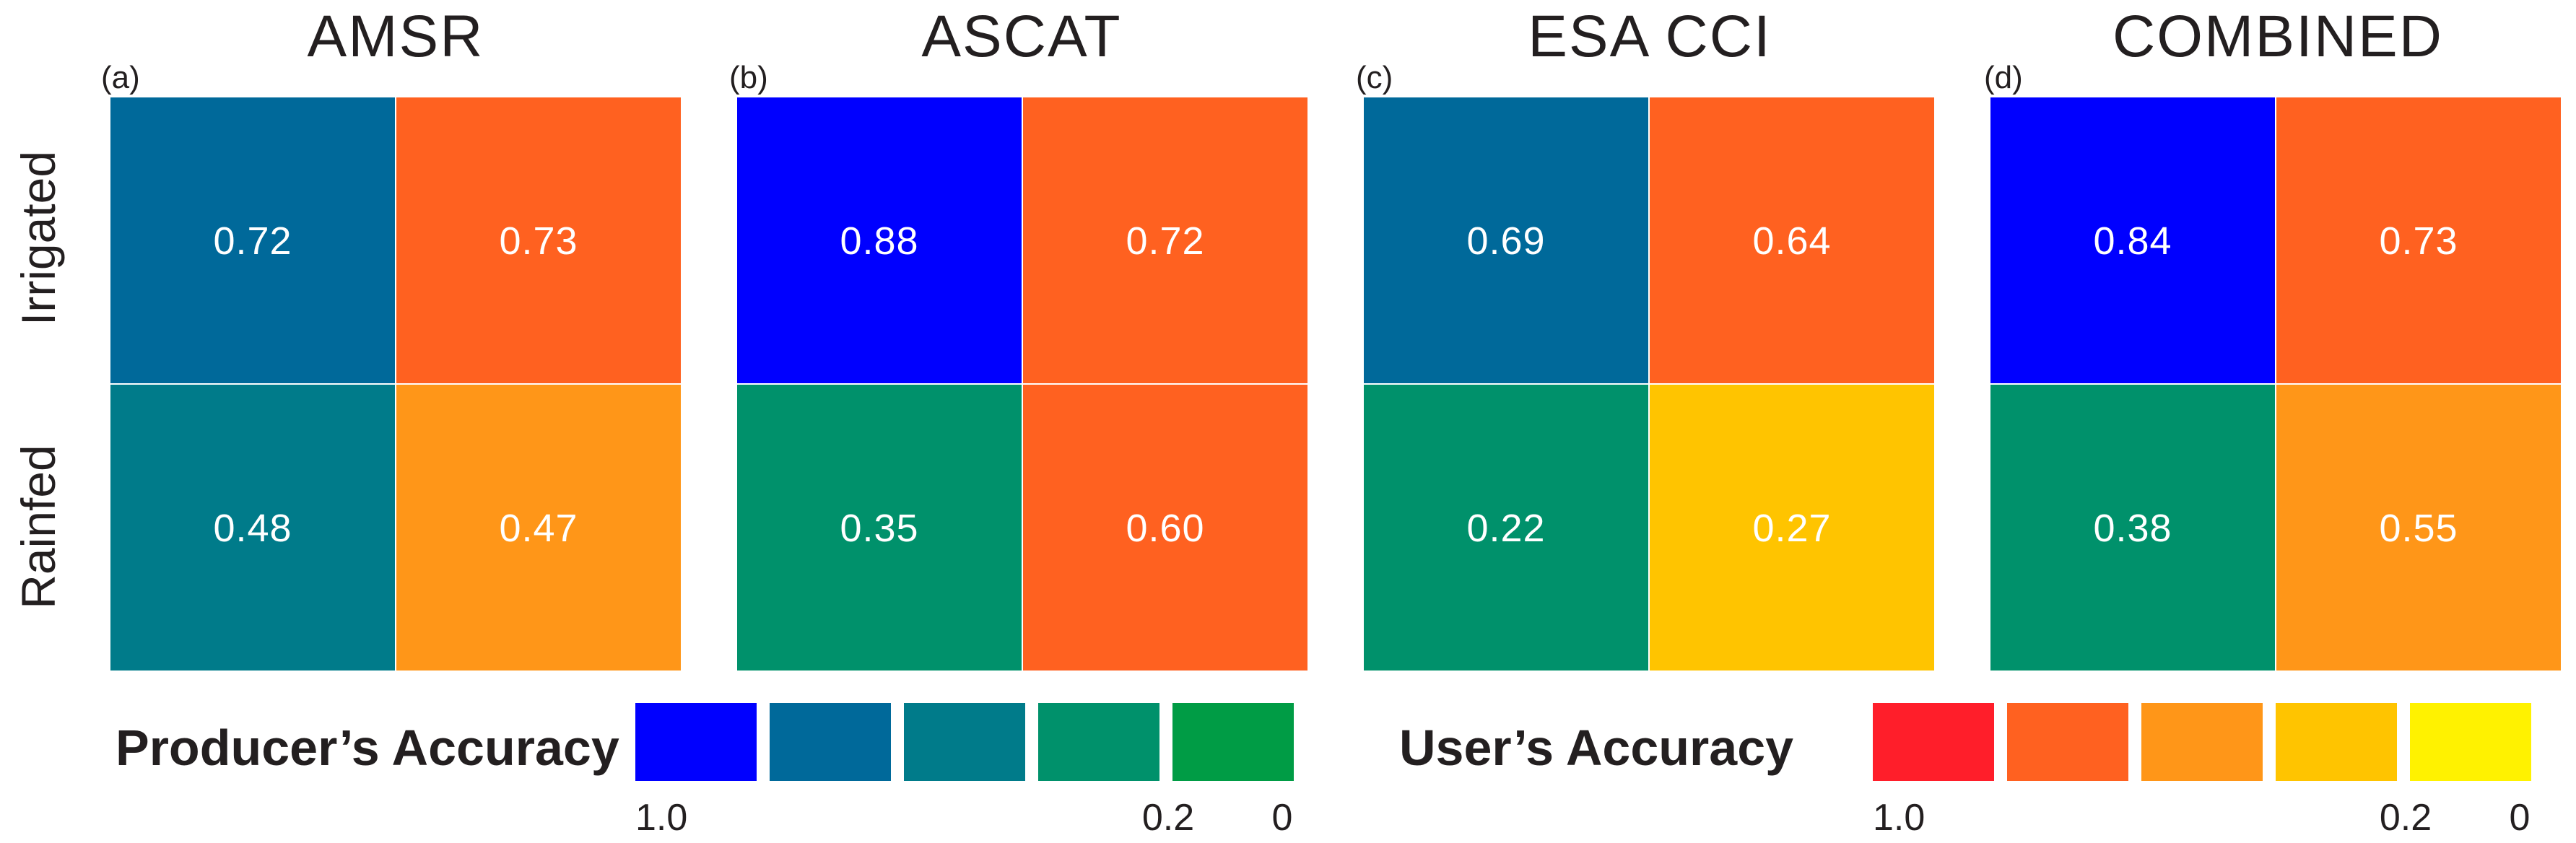 Image resolution: width=2576 pixels, height=843 pixels. Describe the element at coordinates (2277, 36) in the screenshot. I see `panel-title-d: COMBINED` at that location.